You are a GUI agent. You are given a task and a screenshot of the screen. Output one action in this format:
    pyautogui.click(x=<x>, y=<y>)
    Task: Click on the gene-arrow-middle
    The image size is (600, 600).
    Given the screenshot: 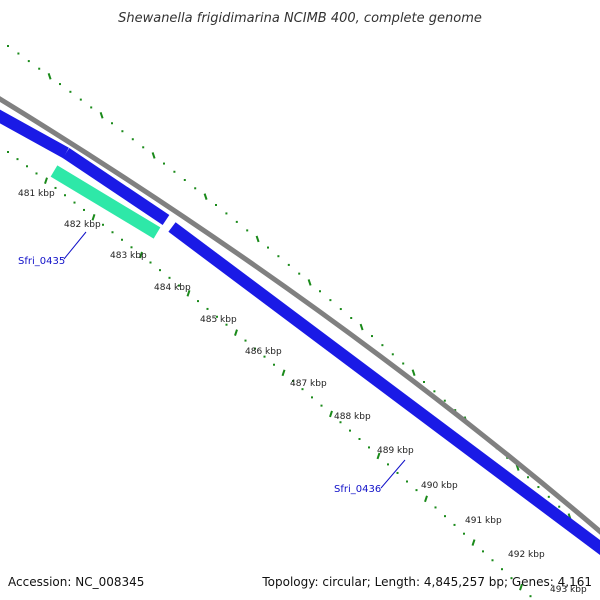 What is the action you would take?
    pyautogui.click(x=116, y=186)
    